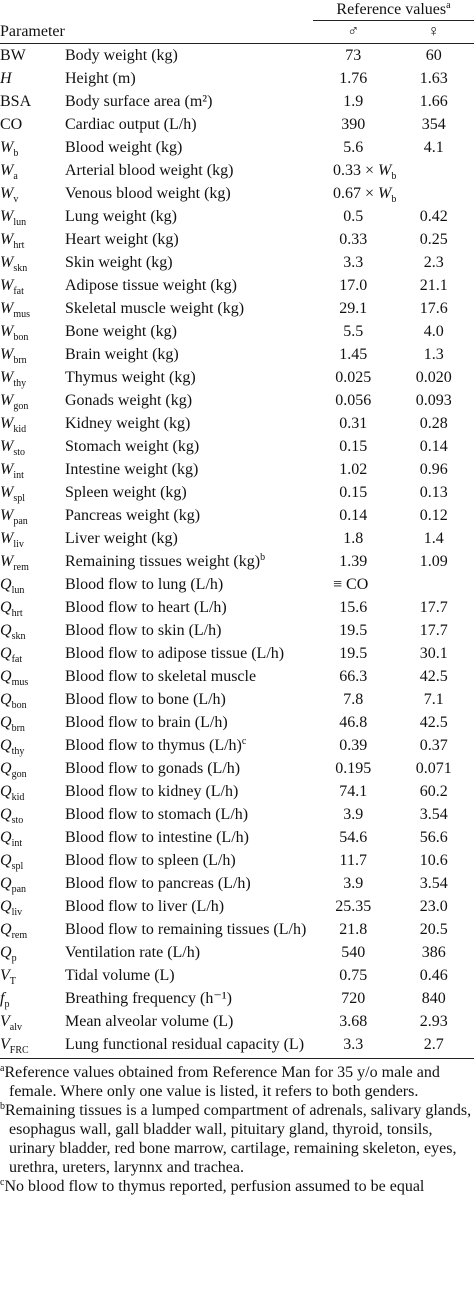 The image size is (474, 1302). What do you see at coordinates (353, 147) in the screenshot?
I see `male-value-cell: 5.6` at bounding box center [353, 147].